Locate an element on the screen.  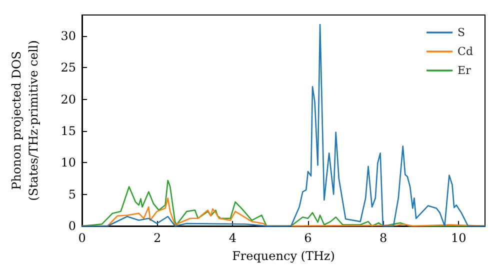
y-tick-label: 25 is located at coordinates (68, 67).